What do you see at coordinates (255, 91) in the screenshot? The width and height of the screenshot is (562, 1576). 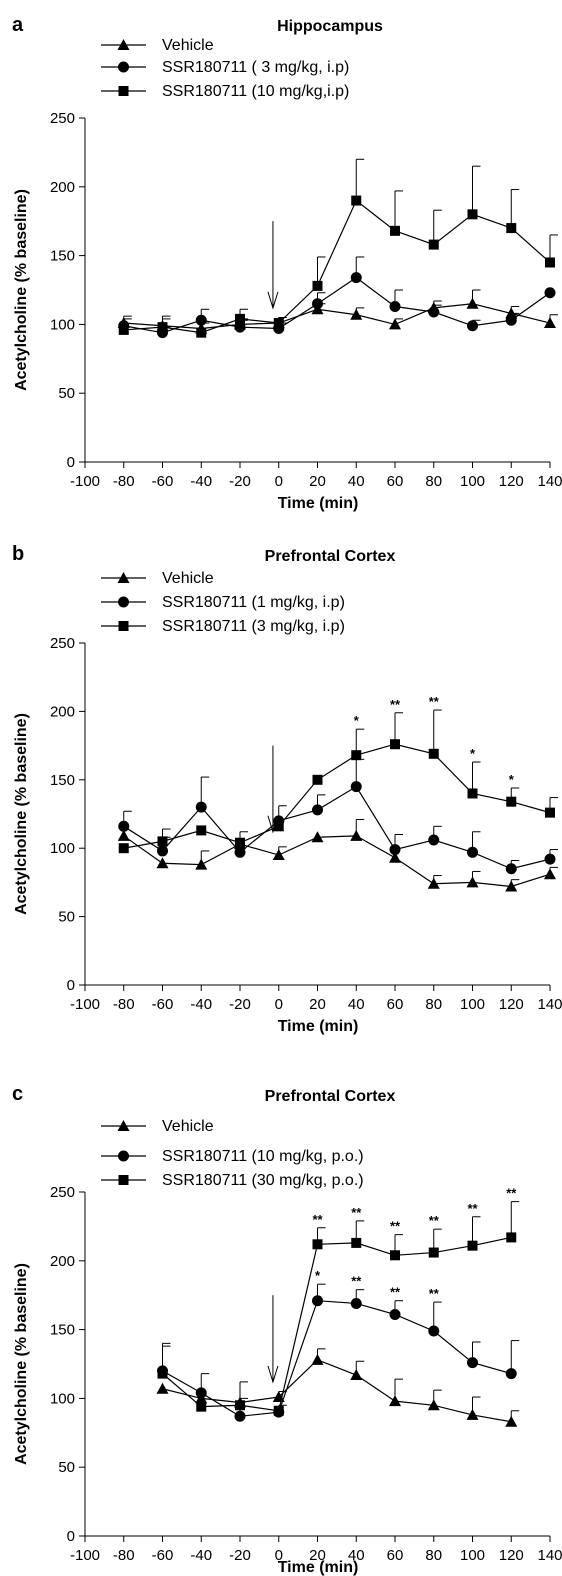 I see `legend-label: SSR180711 (10 mg/kg,i.p)` at bounding box center [255, 91].